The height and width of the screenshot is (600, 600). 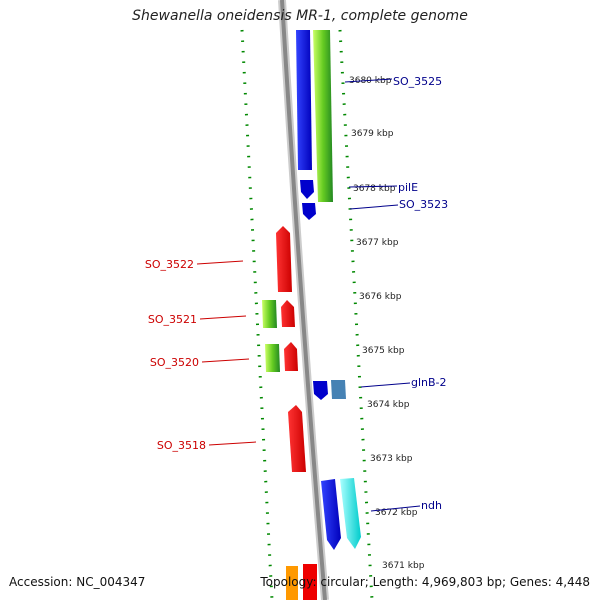 I want to click on gene-steelblue-glnB2, so click(x=338, y=389).